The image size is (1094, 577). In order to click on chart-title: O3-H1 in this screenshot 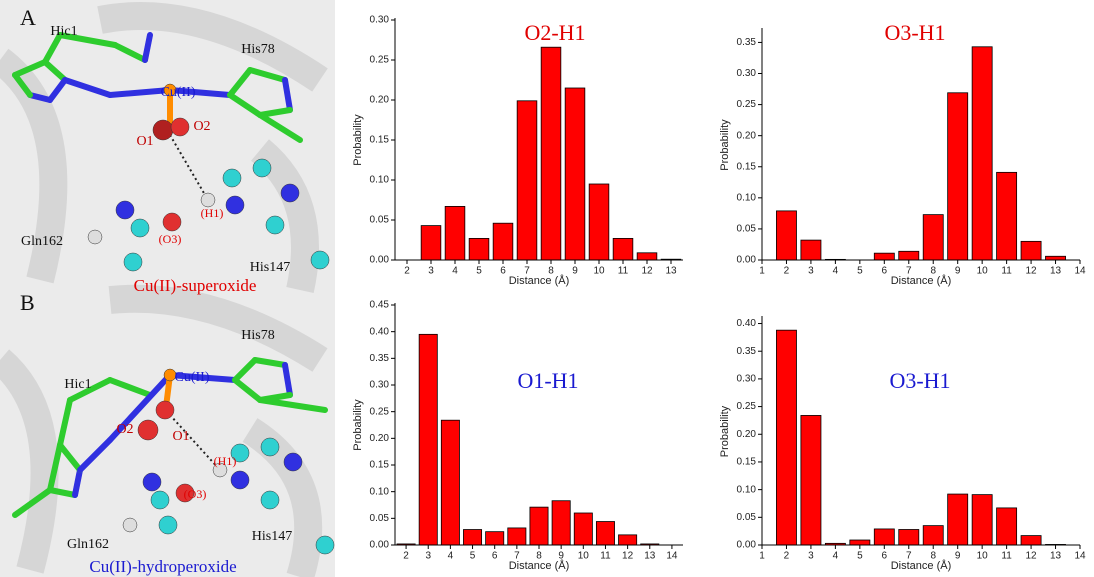, I will do `click(919, 380)`.